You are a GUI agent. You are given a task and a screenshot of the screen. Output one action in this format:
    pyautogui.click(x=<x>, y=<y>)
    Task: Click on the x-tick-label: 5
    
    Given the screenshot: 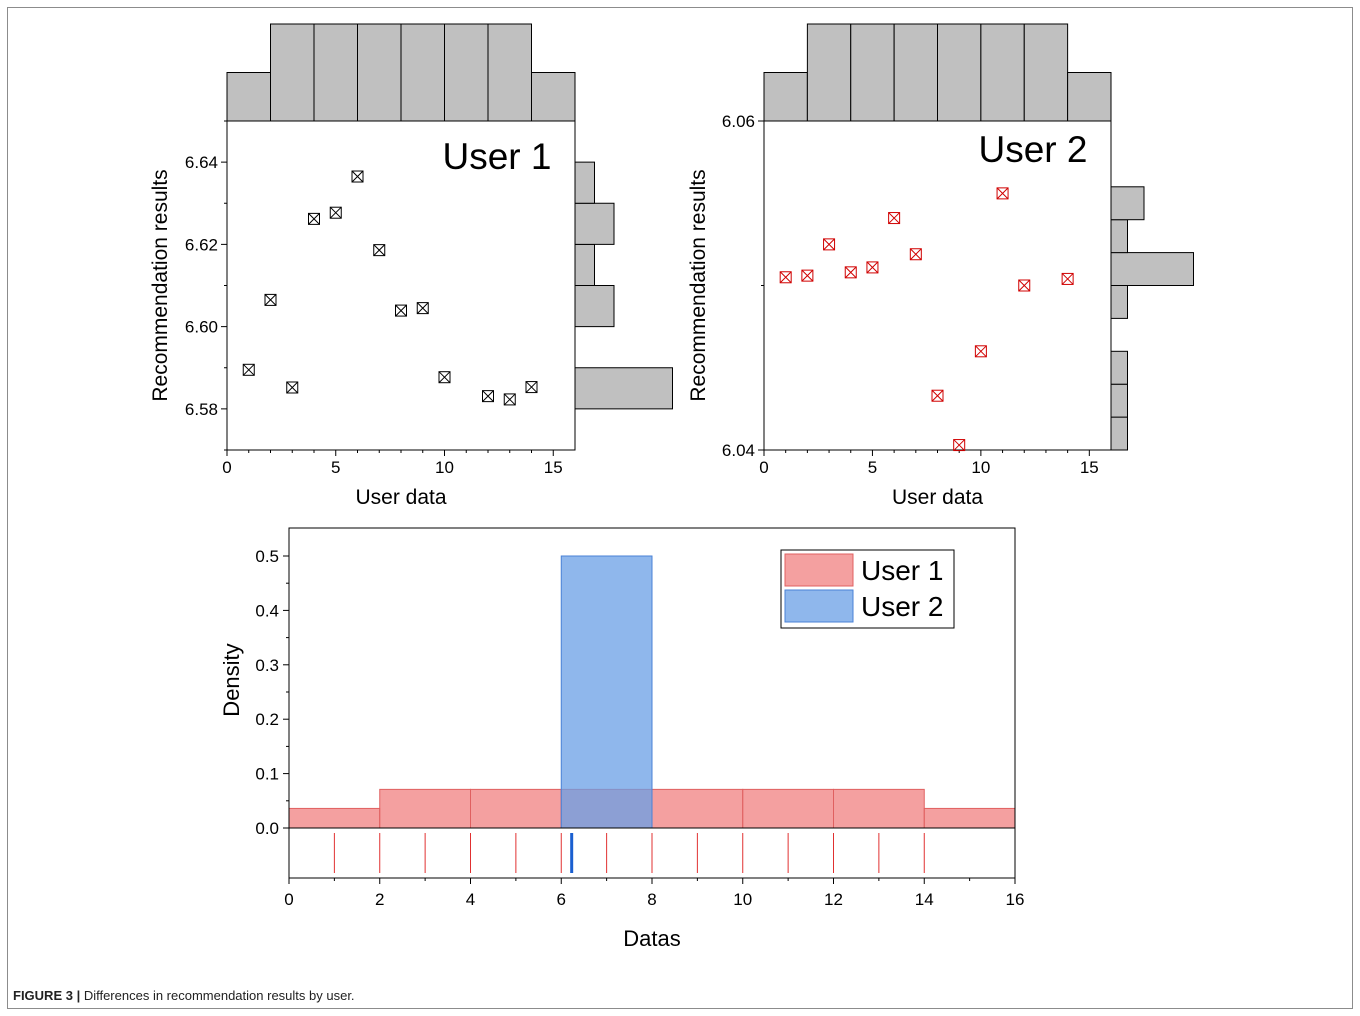 What is the action you would take?
    pyautogui.click(x=335, y=467)
    